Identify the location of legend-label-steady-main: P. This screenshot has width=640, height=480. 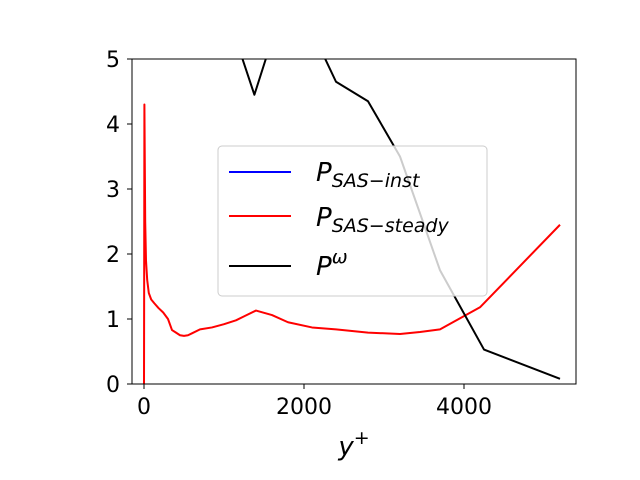
(324, 218).